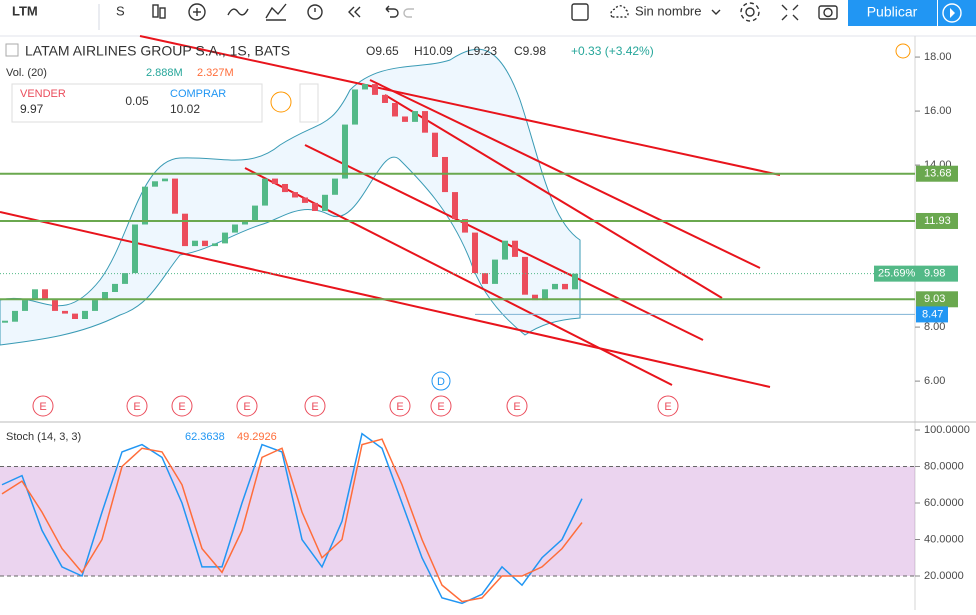 The image size is (976, 615). What do you see at coordinates (944, 539) in the screenshot?
I see `y-tick-label: 40.0000` at bounding box center [944, 539].